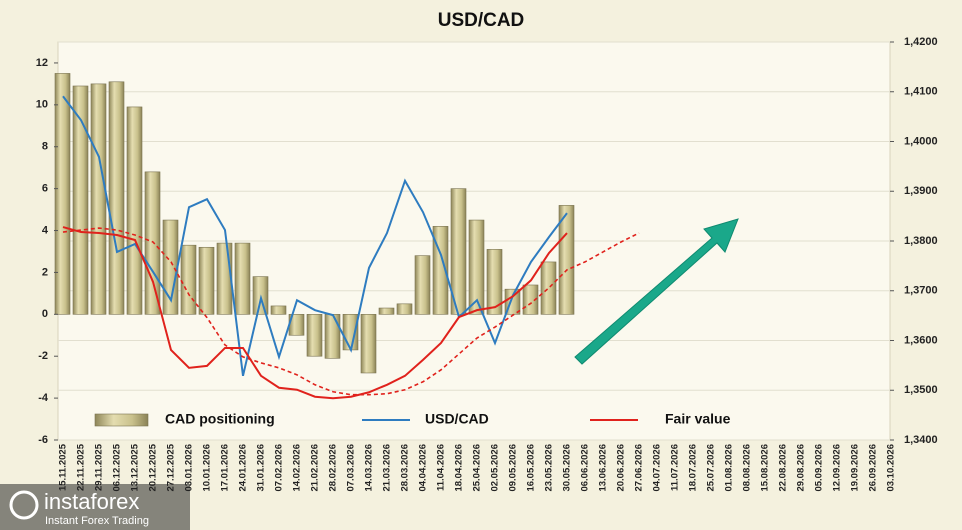 The image size is (962, 530). Describe the element at coordinates (405, 468) in the screenshot. I see `x-tick-label: 28.03.2026` at that location.